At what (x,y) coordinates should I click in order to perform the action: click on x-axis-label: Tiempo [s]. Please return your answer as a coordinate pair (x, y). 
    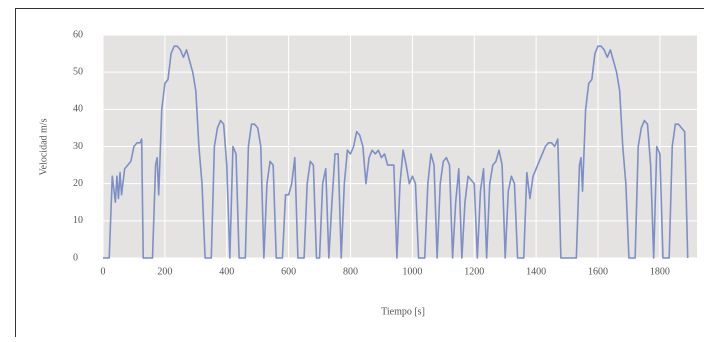
    Looking at the image, I should click on (403, 311).